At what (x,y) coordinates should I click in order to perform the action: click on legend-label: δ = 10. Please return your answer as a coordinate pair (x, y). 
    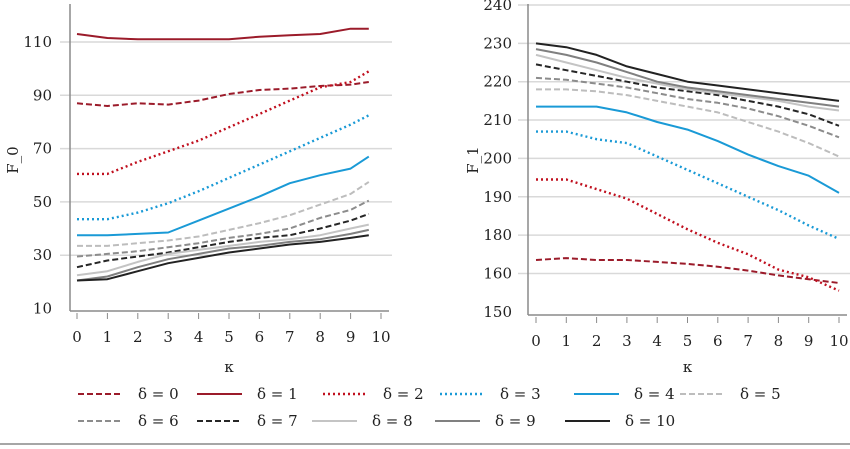
    Looking at the image, I should click on (650, 421).